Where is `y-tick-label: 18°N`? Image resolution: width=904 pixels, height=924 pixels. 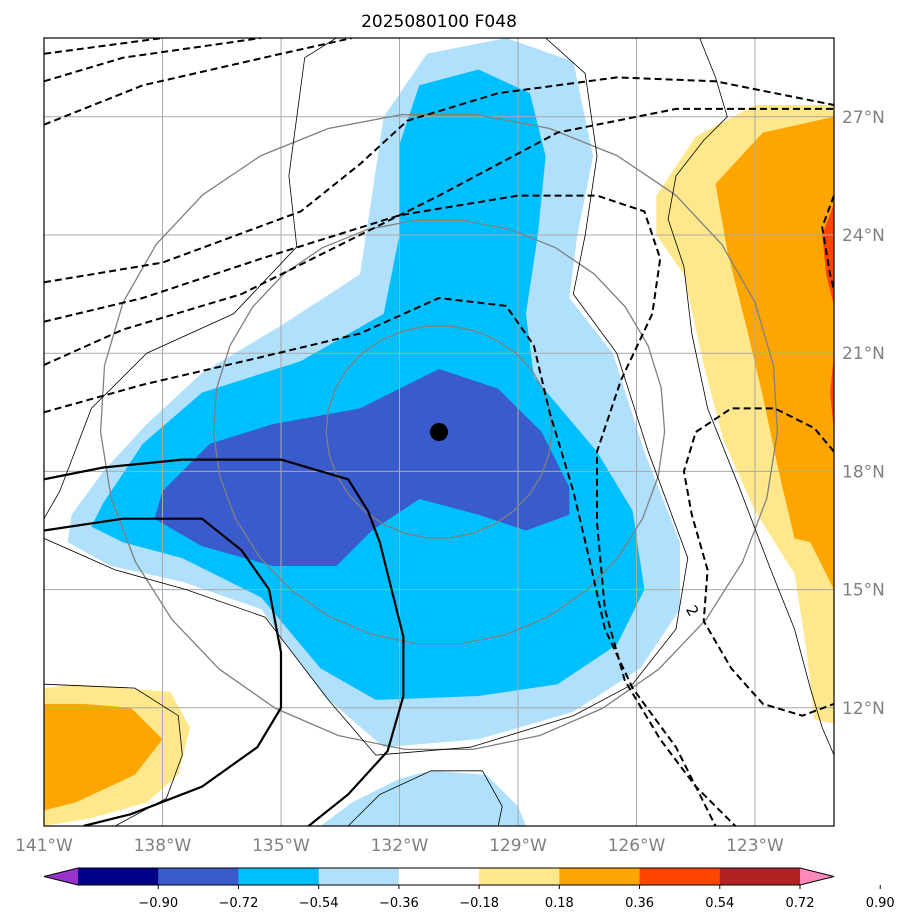
y-tick-label: 18°N is located at coordinates (863, 472).